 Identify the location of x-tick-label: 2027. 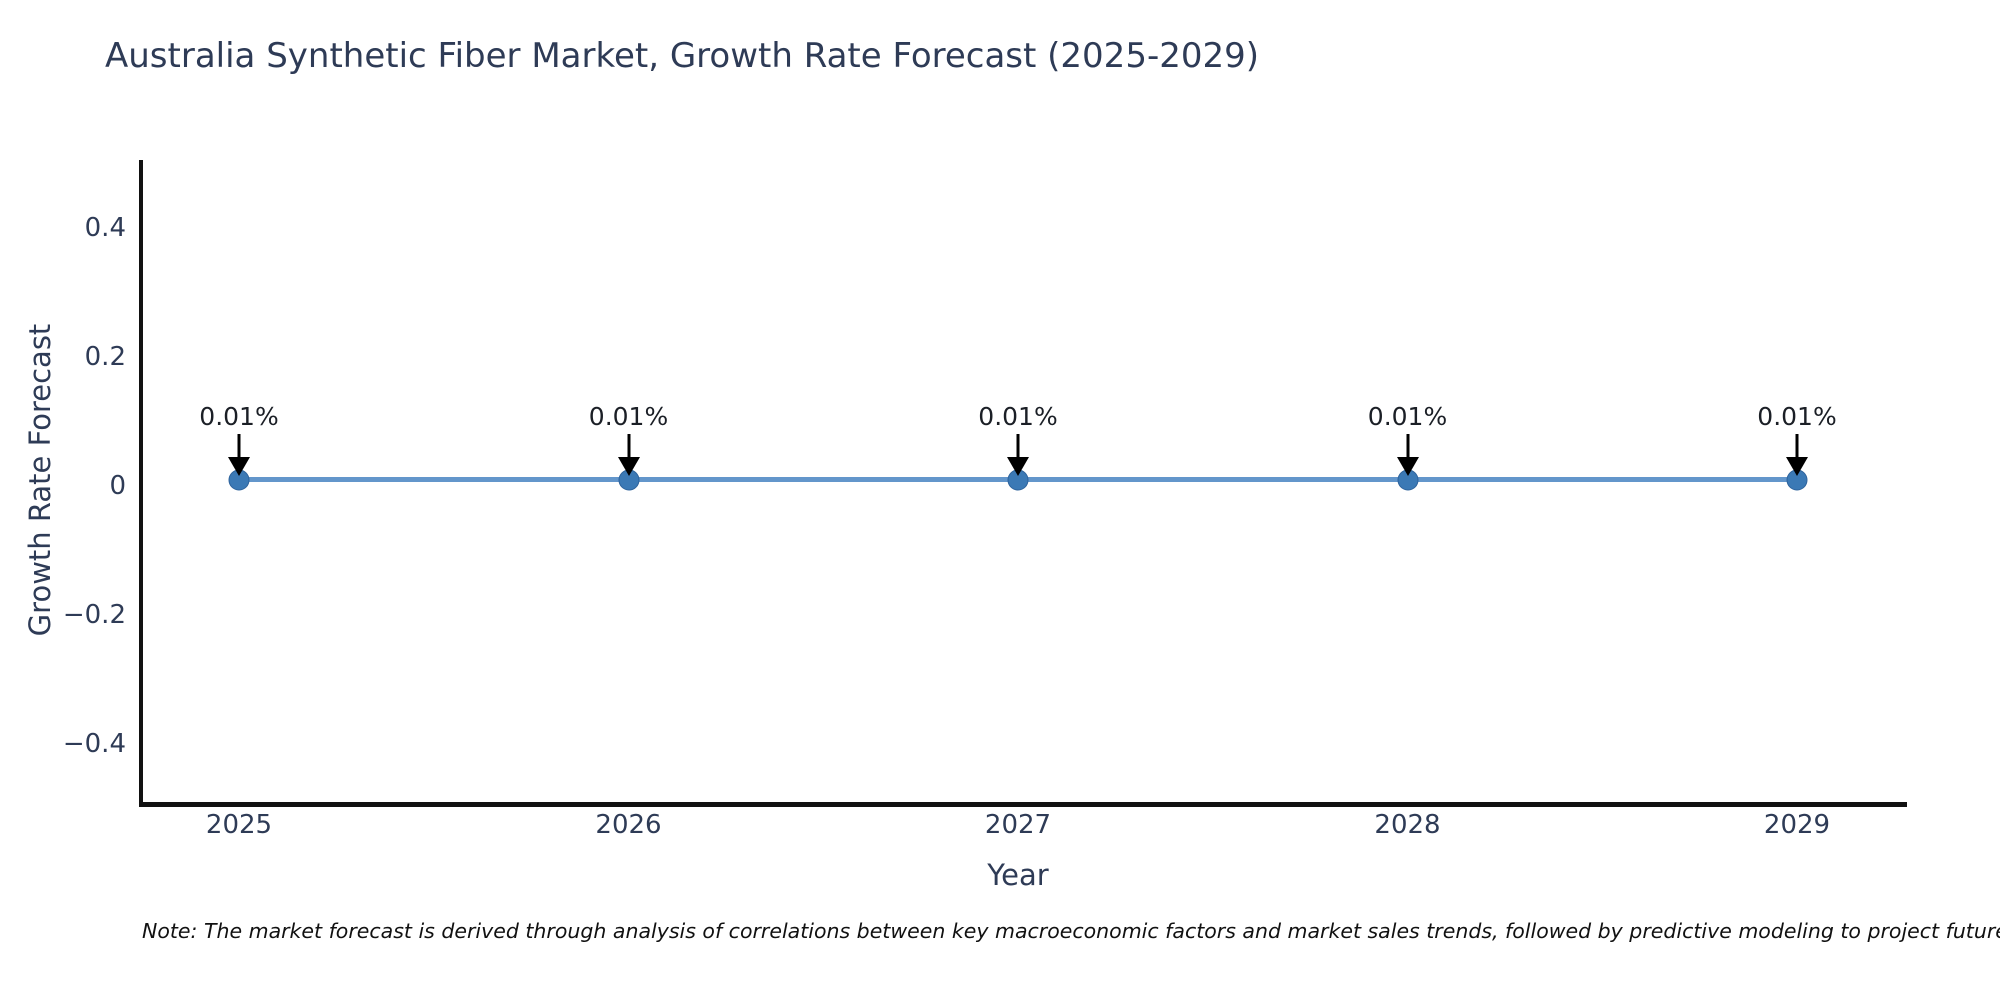
(1018, 825).